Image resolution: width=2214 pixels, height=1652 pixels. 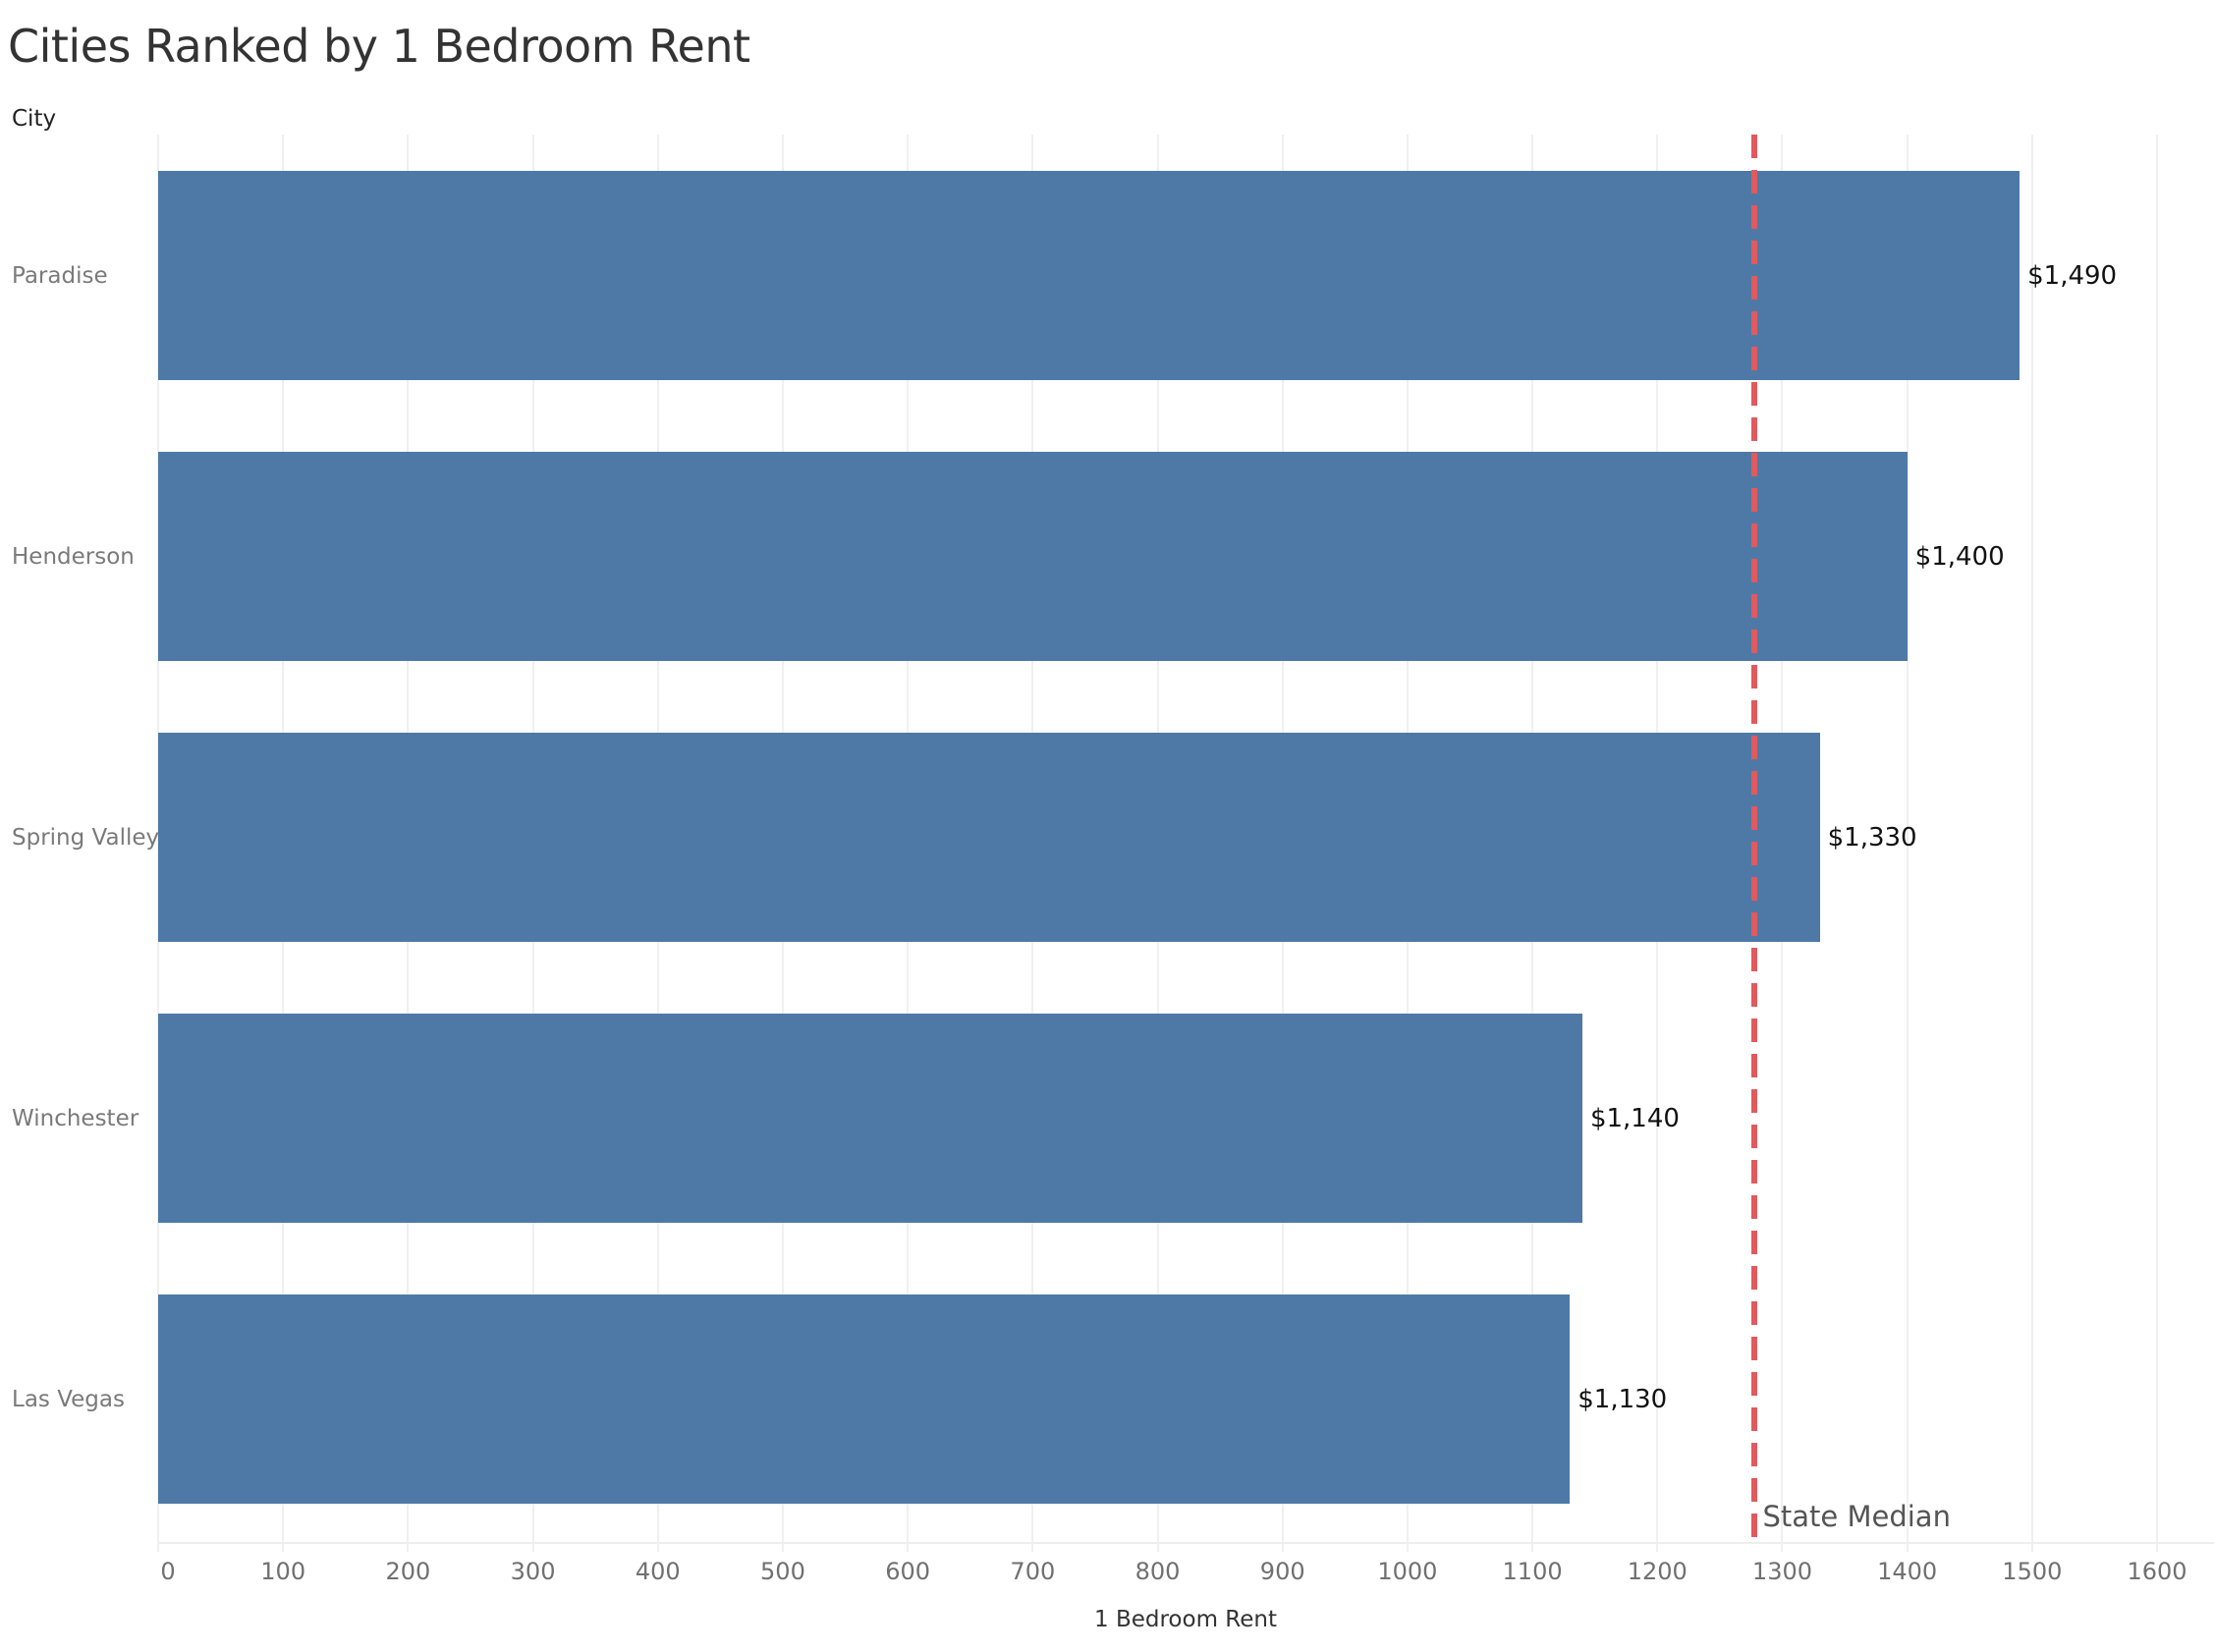 What do you see at coordinates (1907, 1571) in the screenshot?
I see `x-tick-label: 1400` at bounding box center [1907, 1571].